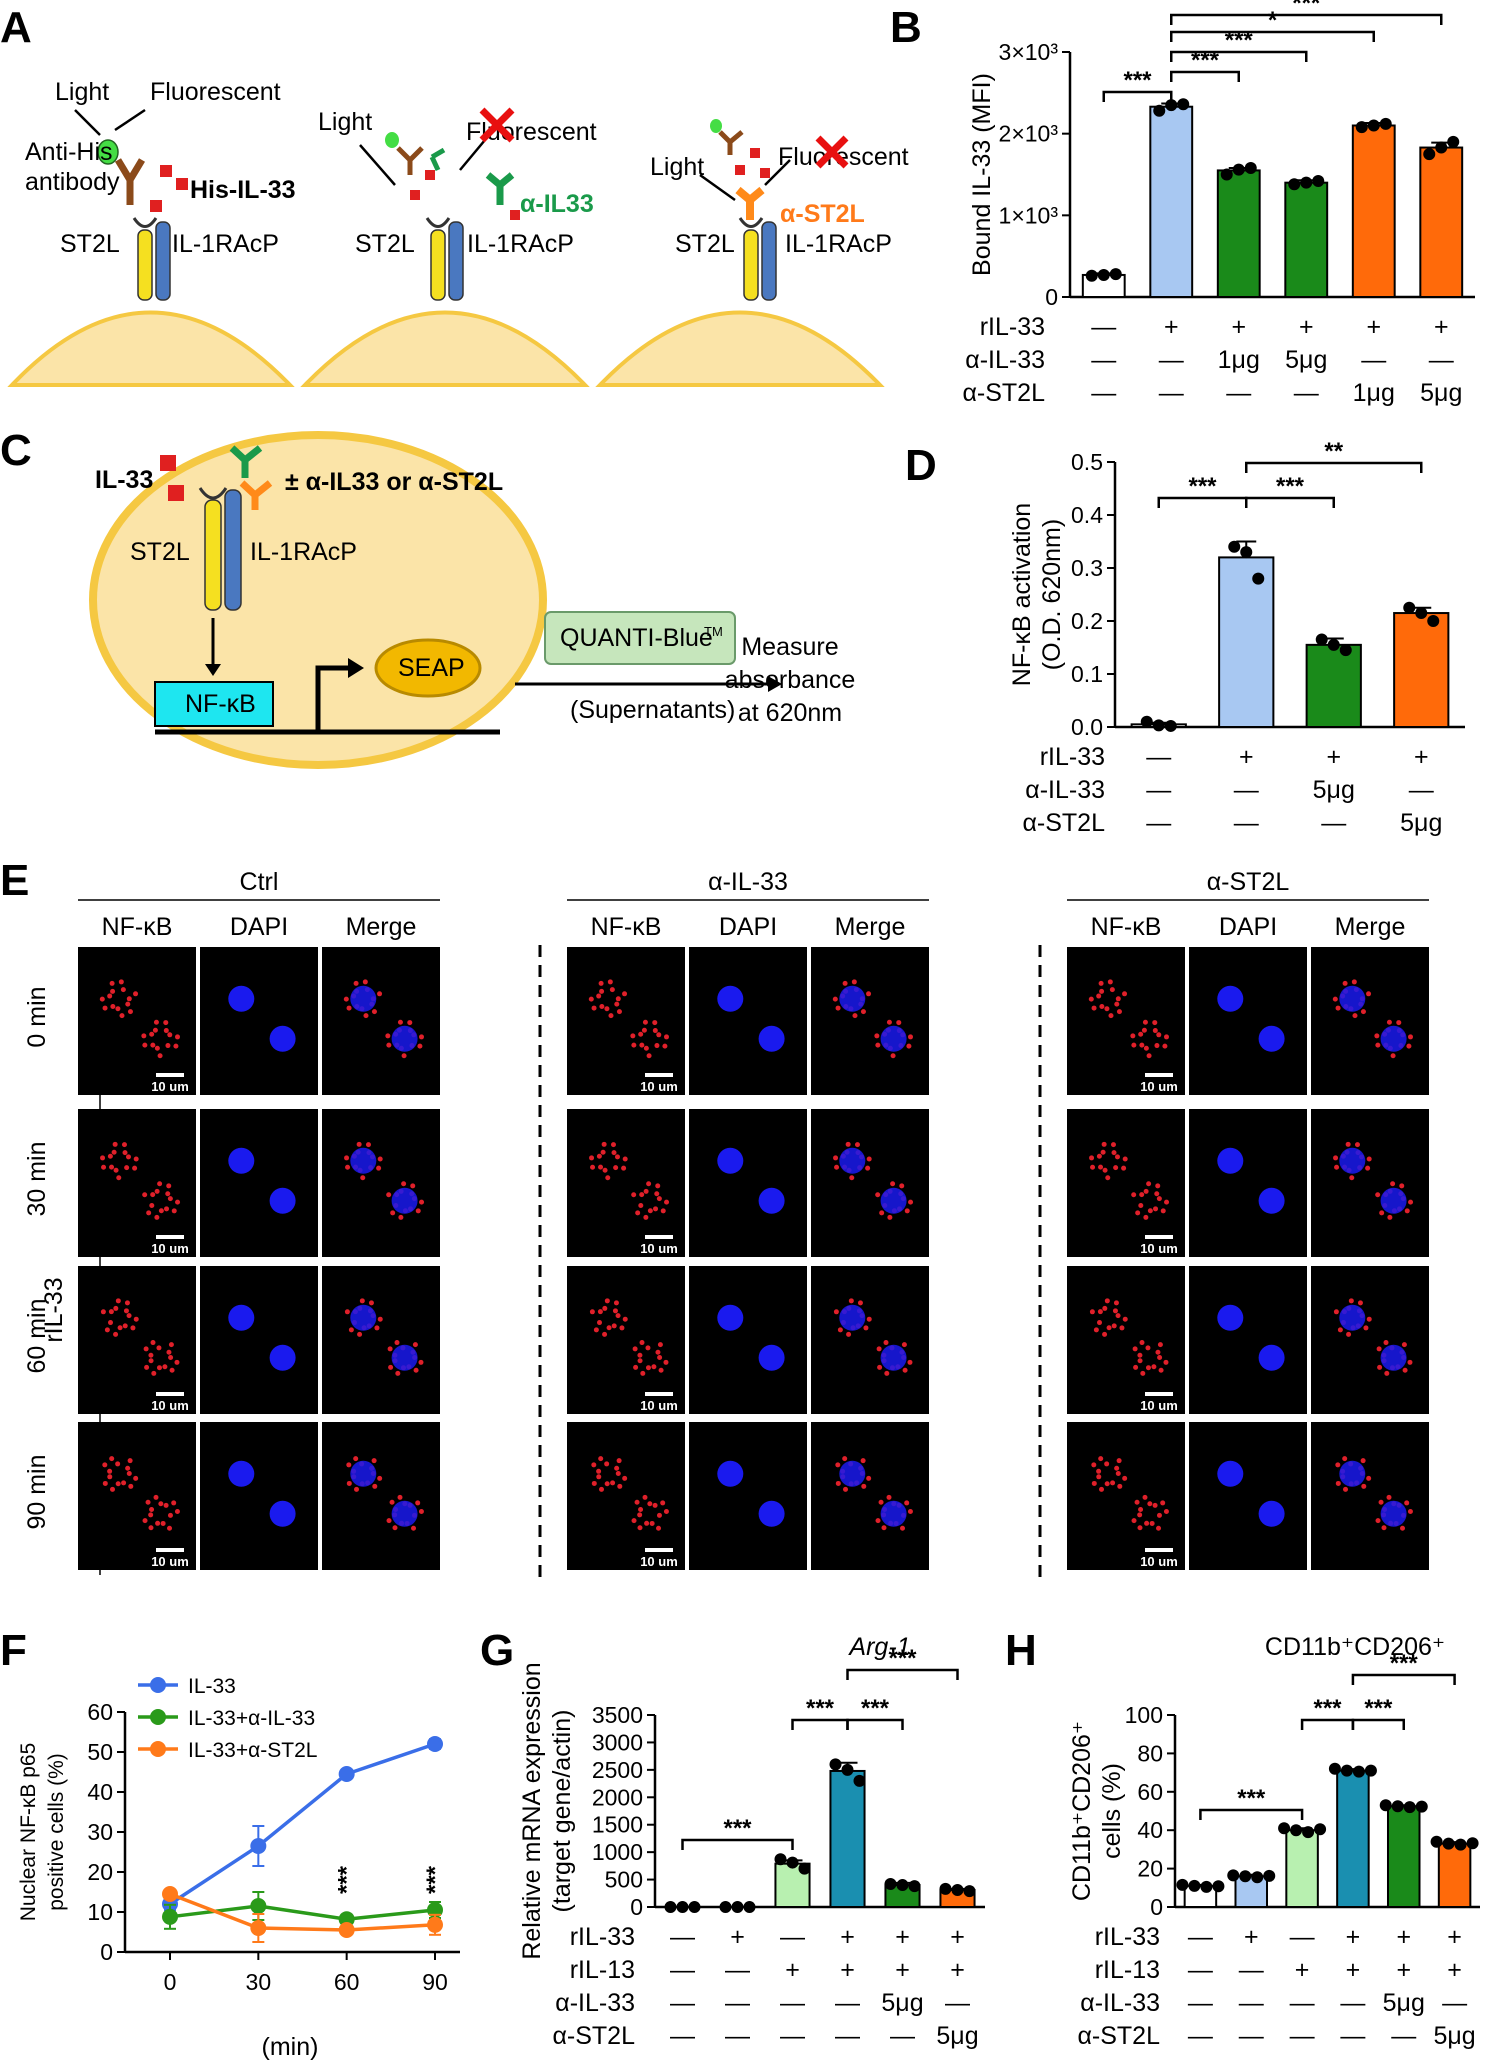 This screenshot has width=1500, height=2070. I want to click on chart-title: Arg-1, so click(878, 1647).